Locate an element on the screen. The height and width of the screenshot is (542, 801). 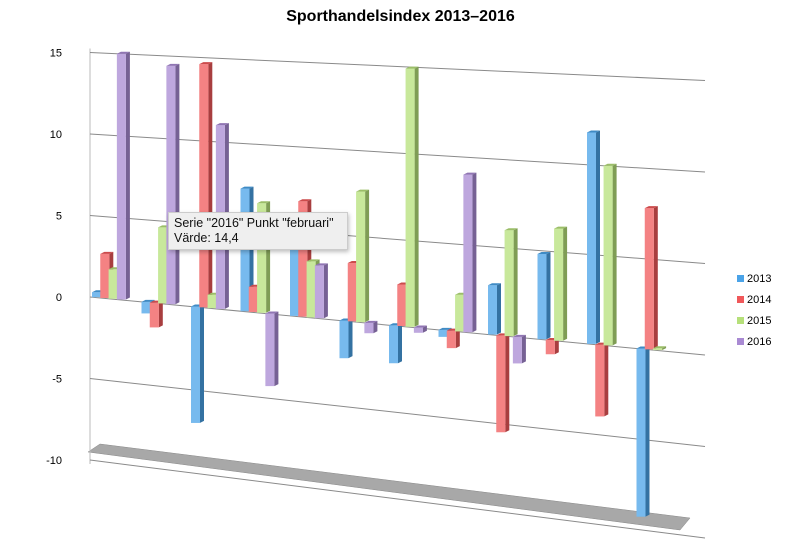
legend-label: 2013 is located at coordinates (759, 278).